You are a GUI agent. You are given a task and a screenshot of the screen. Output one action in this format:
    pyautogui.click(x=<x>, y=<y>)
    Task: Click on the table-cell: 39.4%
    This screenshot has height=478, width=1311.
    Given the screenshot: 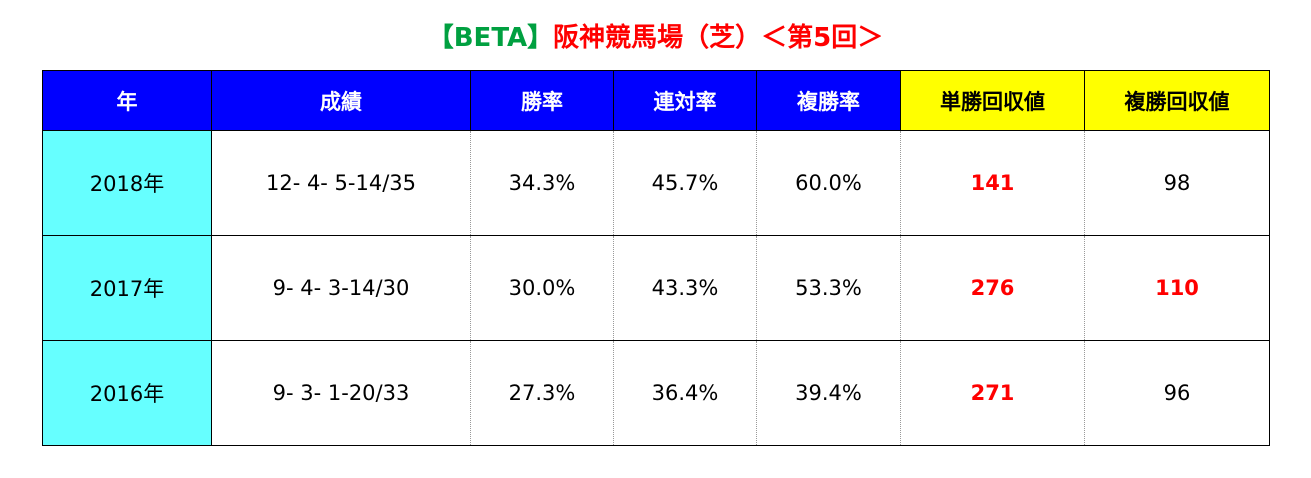 What is the action you would take?
    pyautogui.click(x=828, y=393)
    